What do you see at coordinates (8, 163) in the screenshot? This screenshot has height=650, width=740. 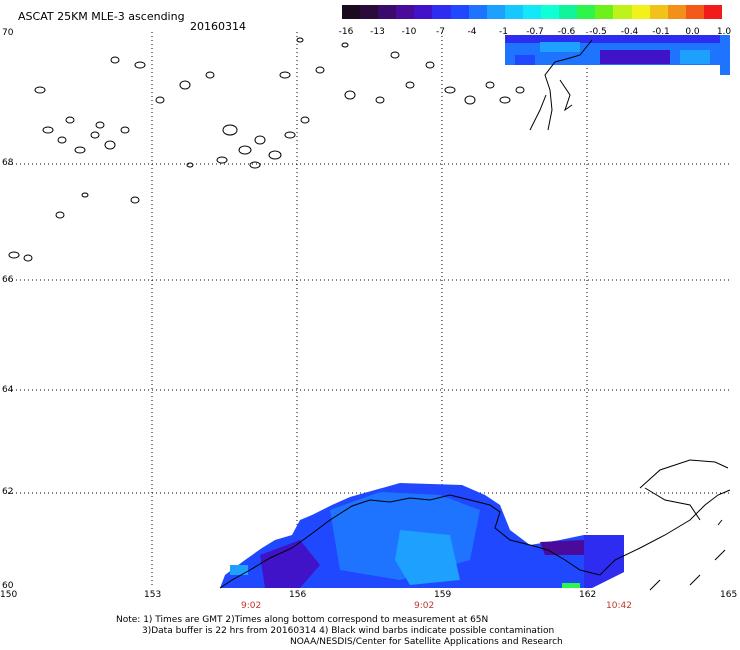 I see `lat-label-68: 68` at bounding box center [8, 163].